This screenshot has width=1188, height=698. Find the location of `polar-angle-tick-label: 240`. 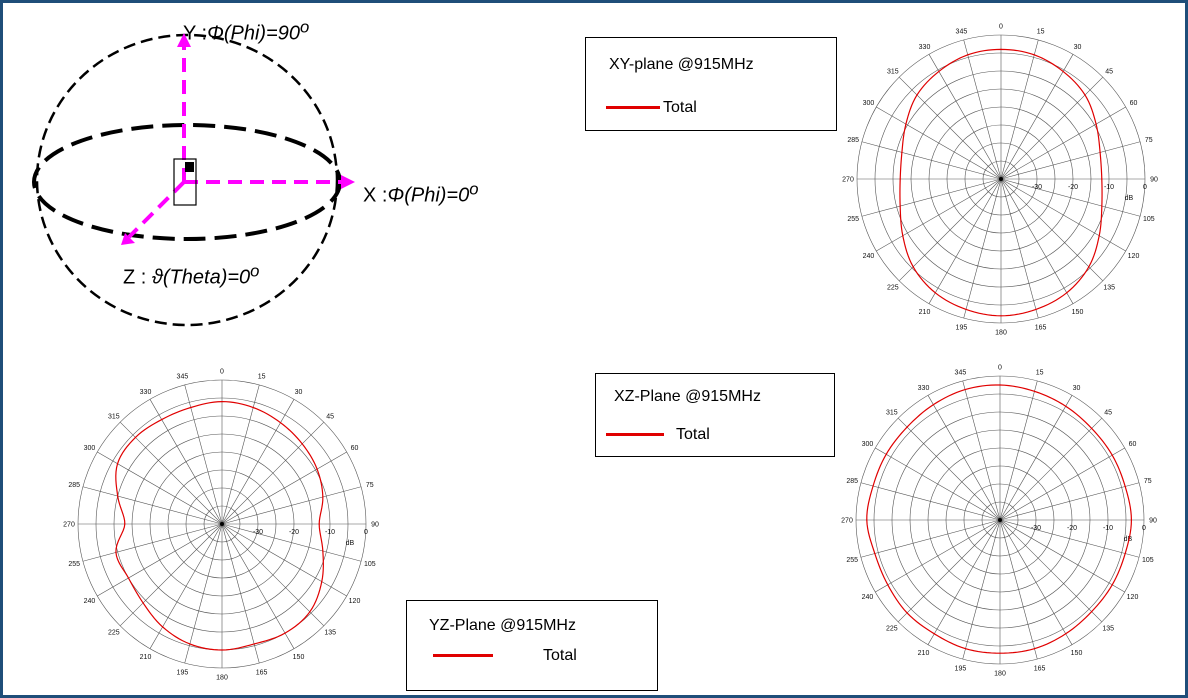

polar-angle-tick-label: 240 is located at coordinates (869, 256).